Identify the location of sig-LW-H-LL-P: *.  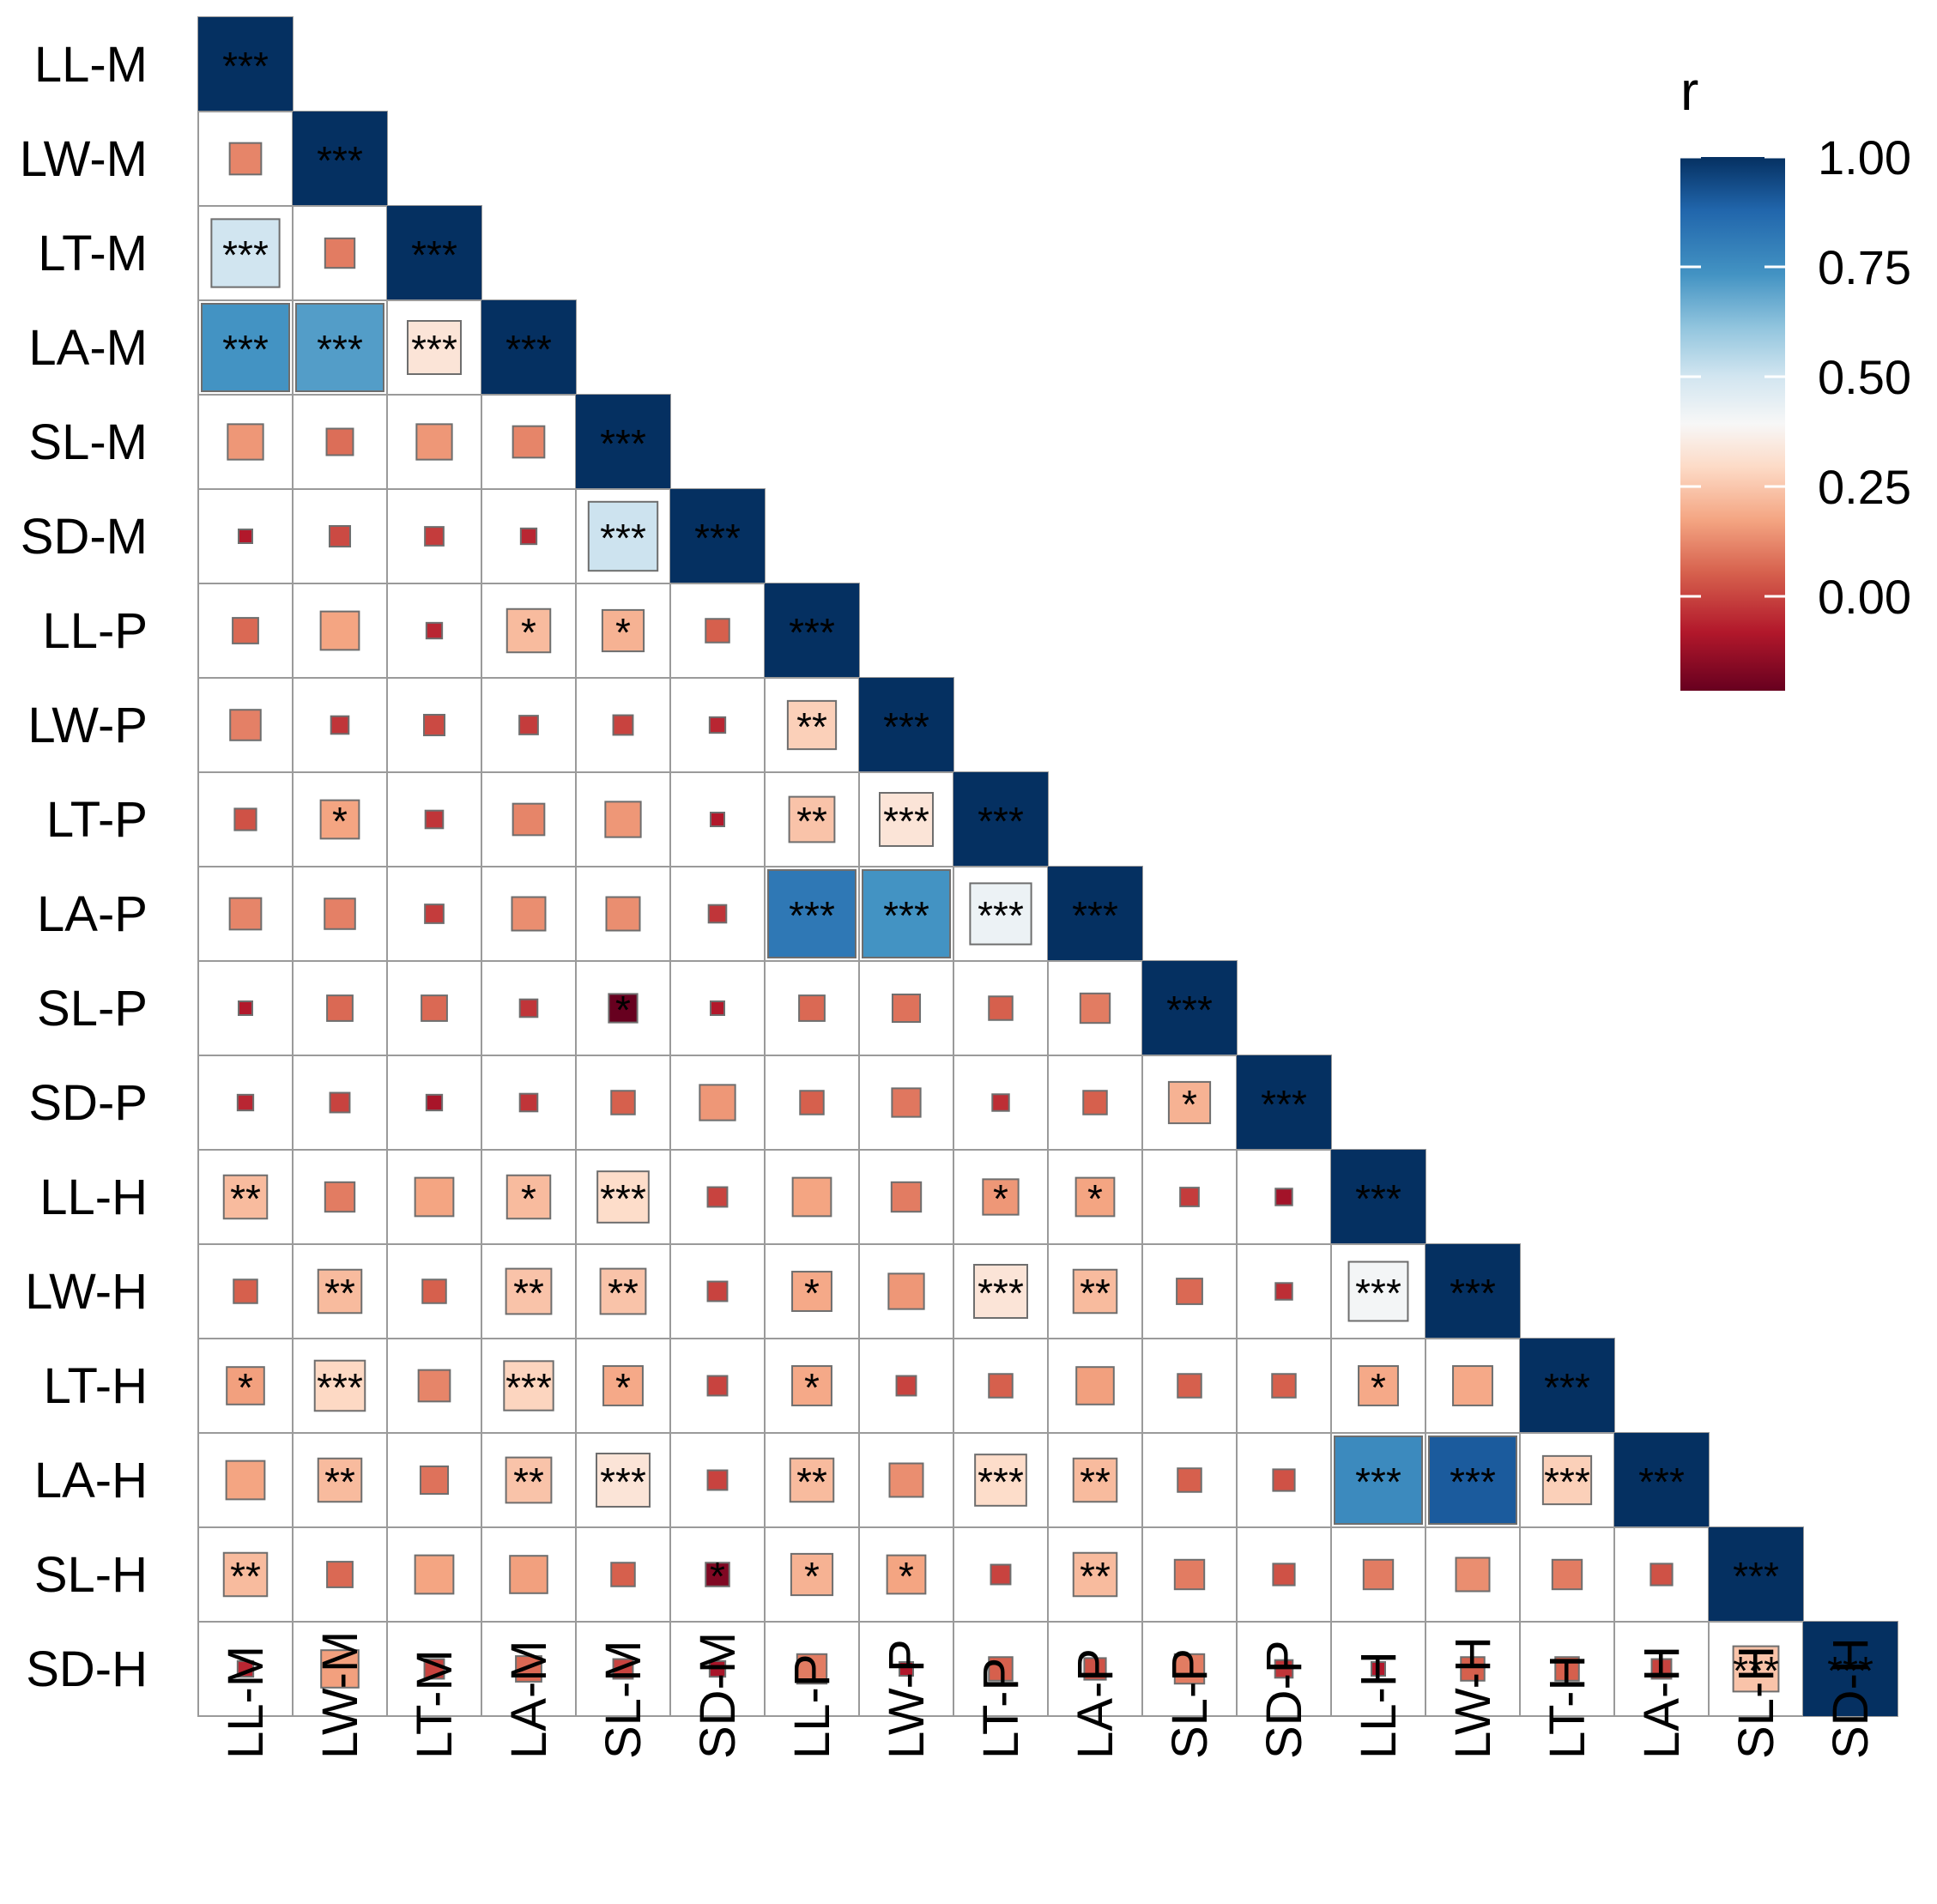
(812, 1293).